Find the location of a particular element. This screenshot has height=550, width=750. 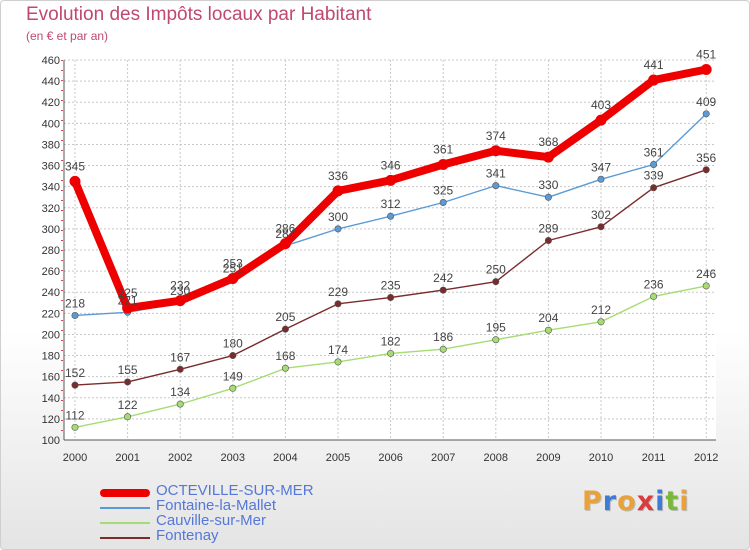

data-label: 205 is located at coordinates (285, 317).